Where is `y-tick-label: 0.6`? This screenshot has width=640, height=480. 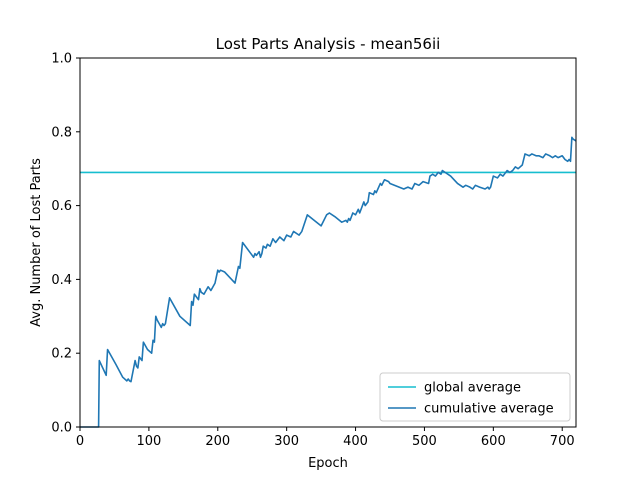
y-tick-label: 0.6 is located at coordinates (61, 206).